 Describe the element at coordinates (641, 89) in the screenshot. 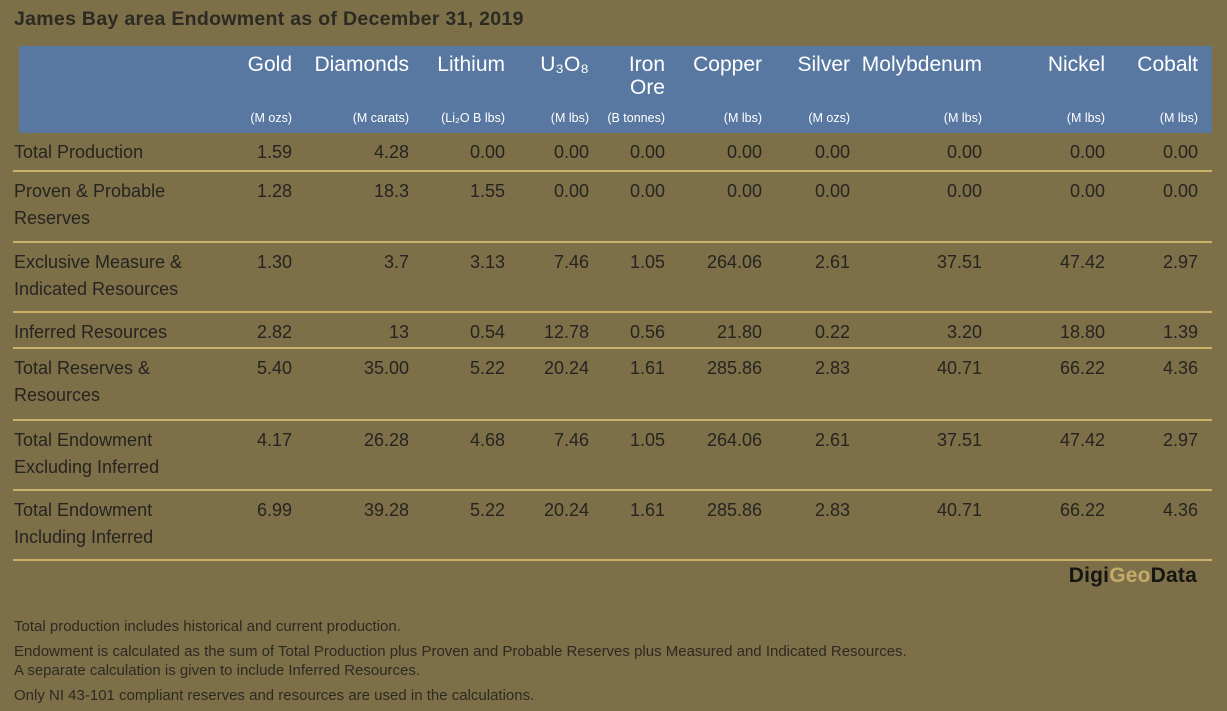

I see `column-header-iron-ore: Iron Ore (B tonnes)` at that location.